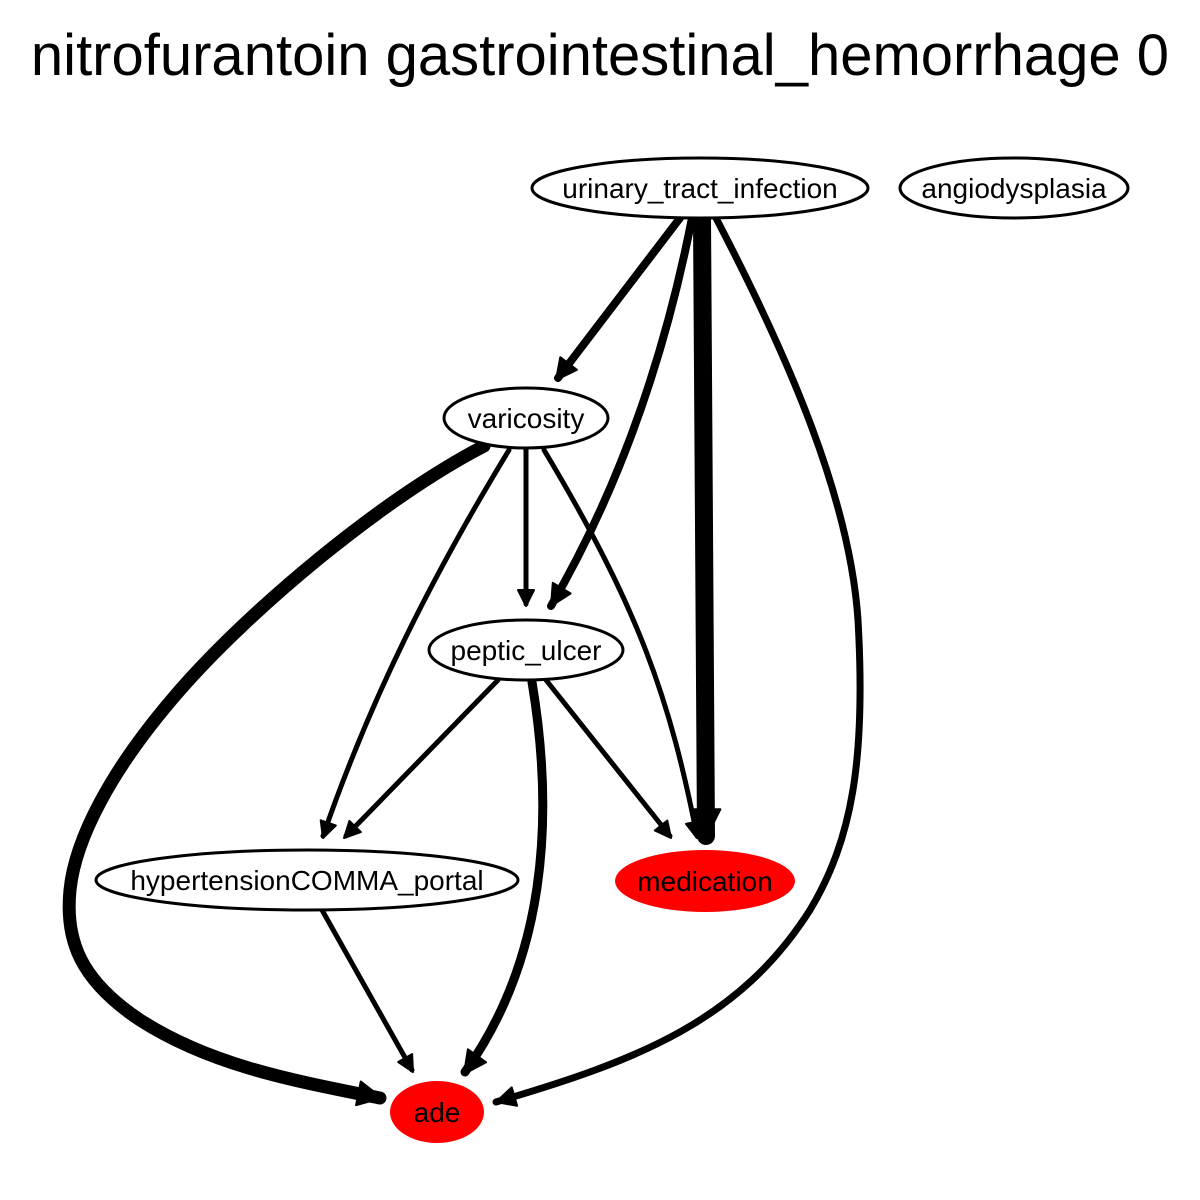  I want to click on node-label: peptic_ulcer, so click(526, 650).